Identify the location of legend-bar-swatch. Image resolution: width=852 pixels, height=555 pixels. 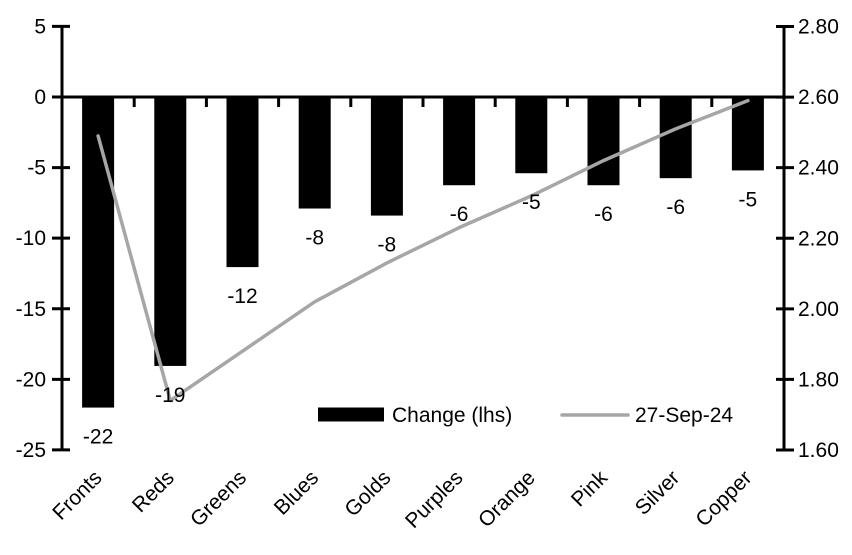
(351, 414).